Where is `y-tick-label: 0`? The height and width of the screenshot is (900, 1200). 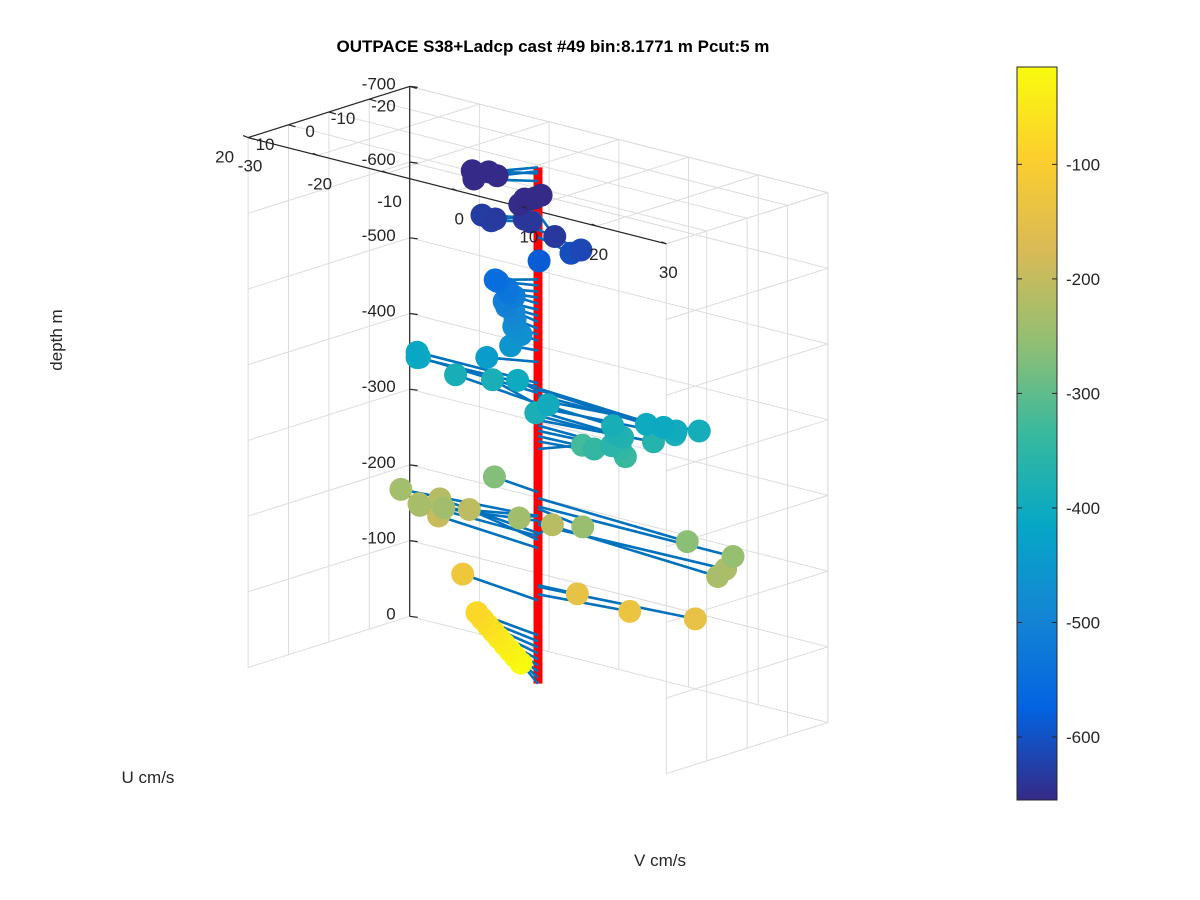 y-tick-label: 0 is located at coordinates (309, 131).